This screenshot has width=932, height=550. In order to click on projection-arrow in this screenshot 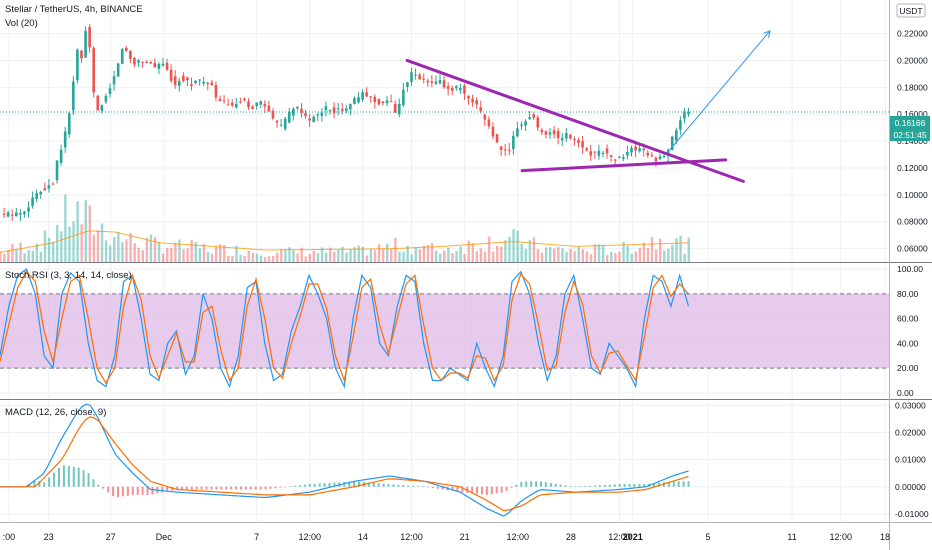, I will do `click(719, 91)`.